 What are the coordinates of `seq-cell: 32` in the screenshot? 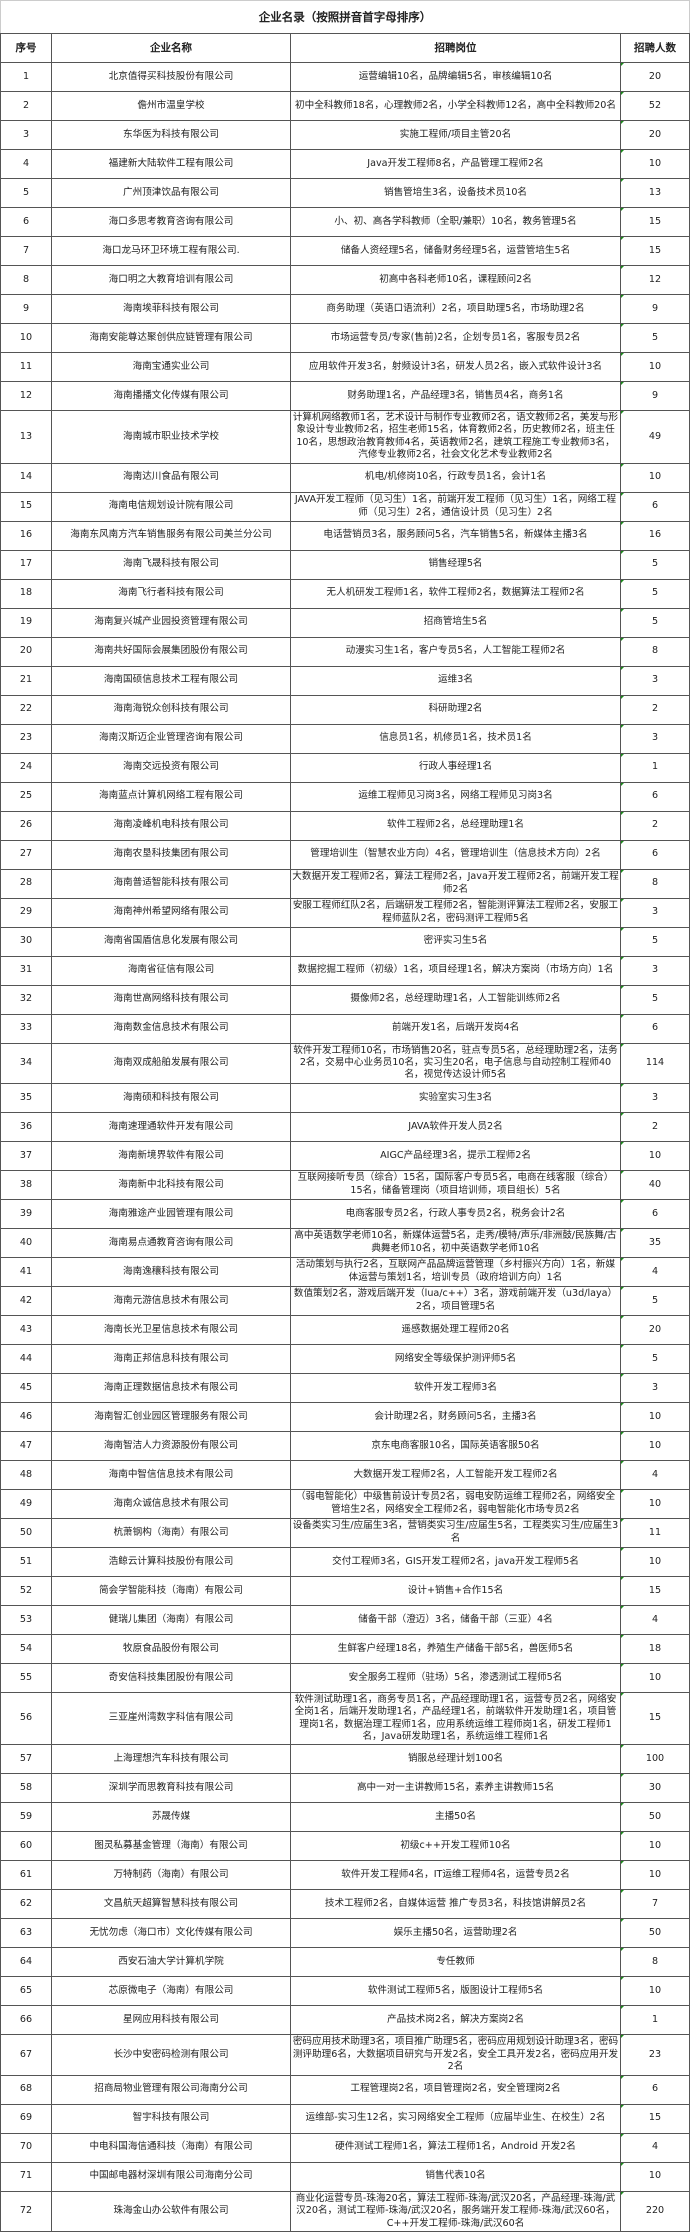 It's located at (26, 999).